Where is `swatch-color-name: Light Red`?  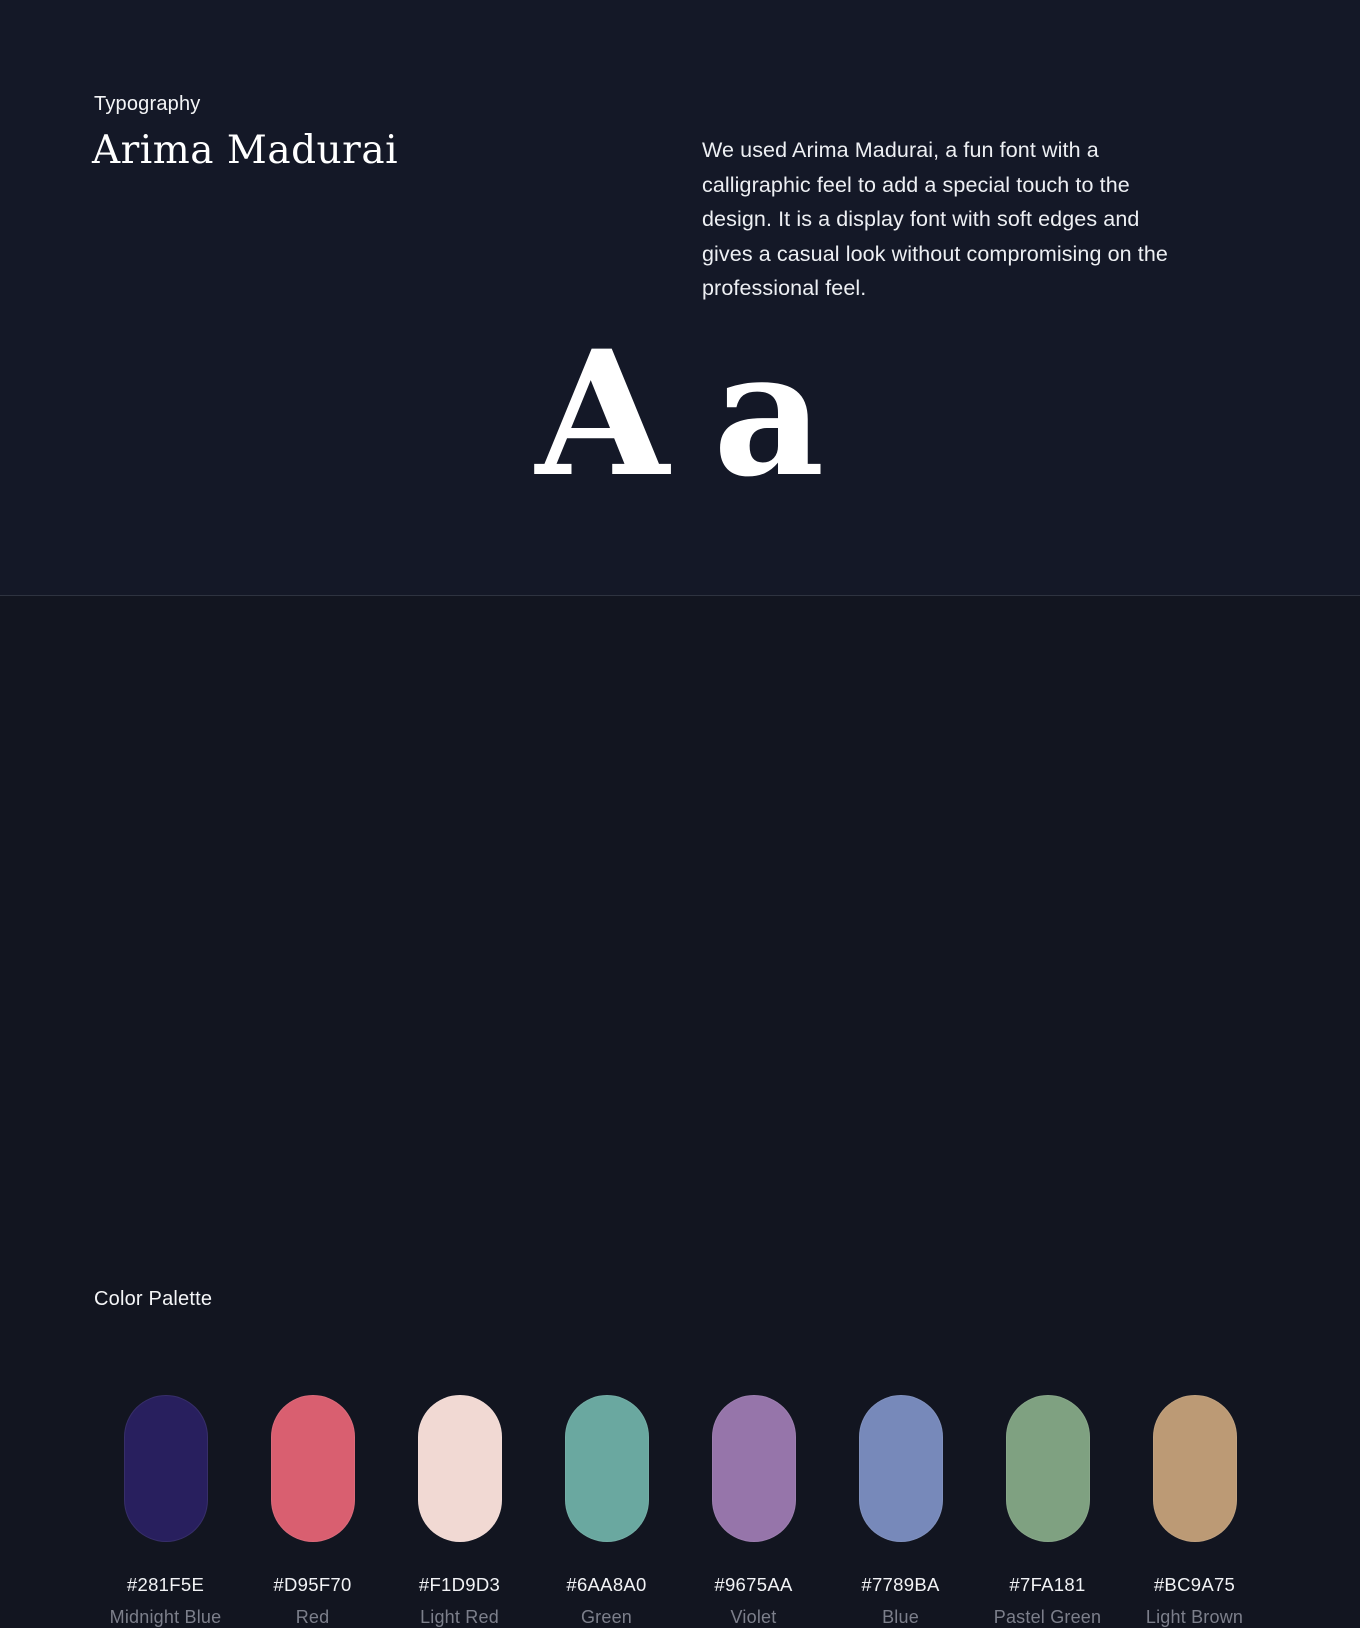
swatch-color-name: Light Red is located at coordinates (459, 1617).